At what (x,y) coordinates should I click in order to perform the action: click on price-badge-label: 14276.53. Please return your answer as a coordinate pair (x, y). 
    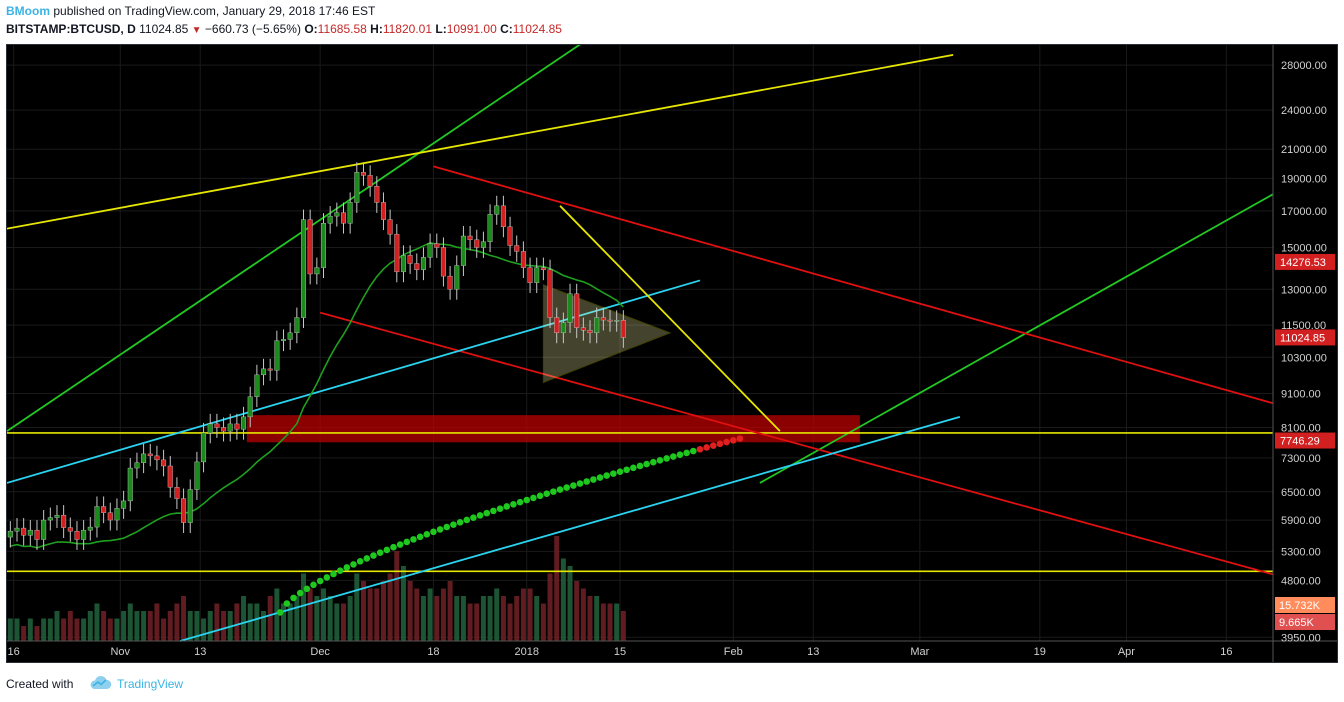
    Looking at the image, I should click on (1303, 263).